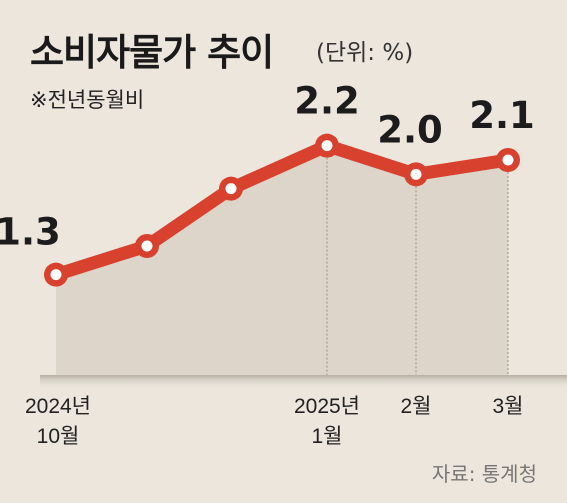 This screenshot has height=503, width=567. I want to click on x-tick-label-line: 2025년, so click(327, 406).